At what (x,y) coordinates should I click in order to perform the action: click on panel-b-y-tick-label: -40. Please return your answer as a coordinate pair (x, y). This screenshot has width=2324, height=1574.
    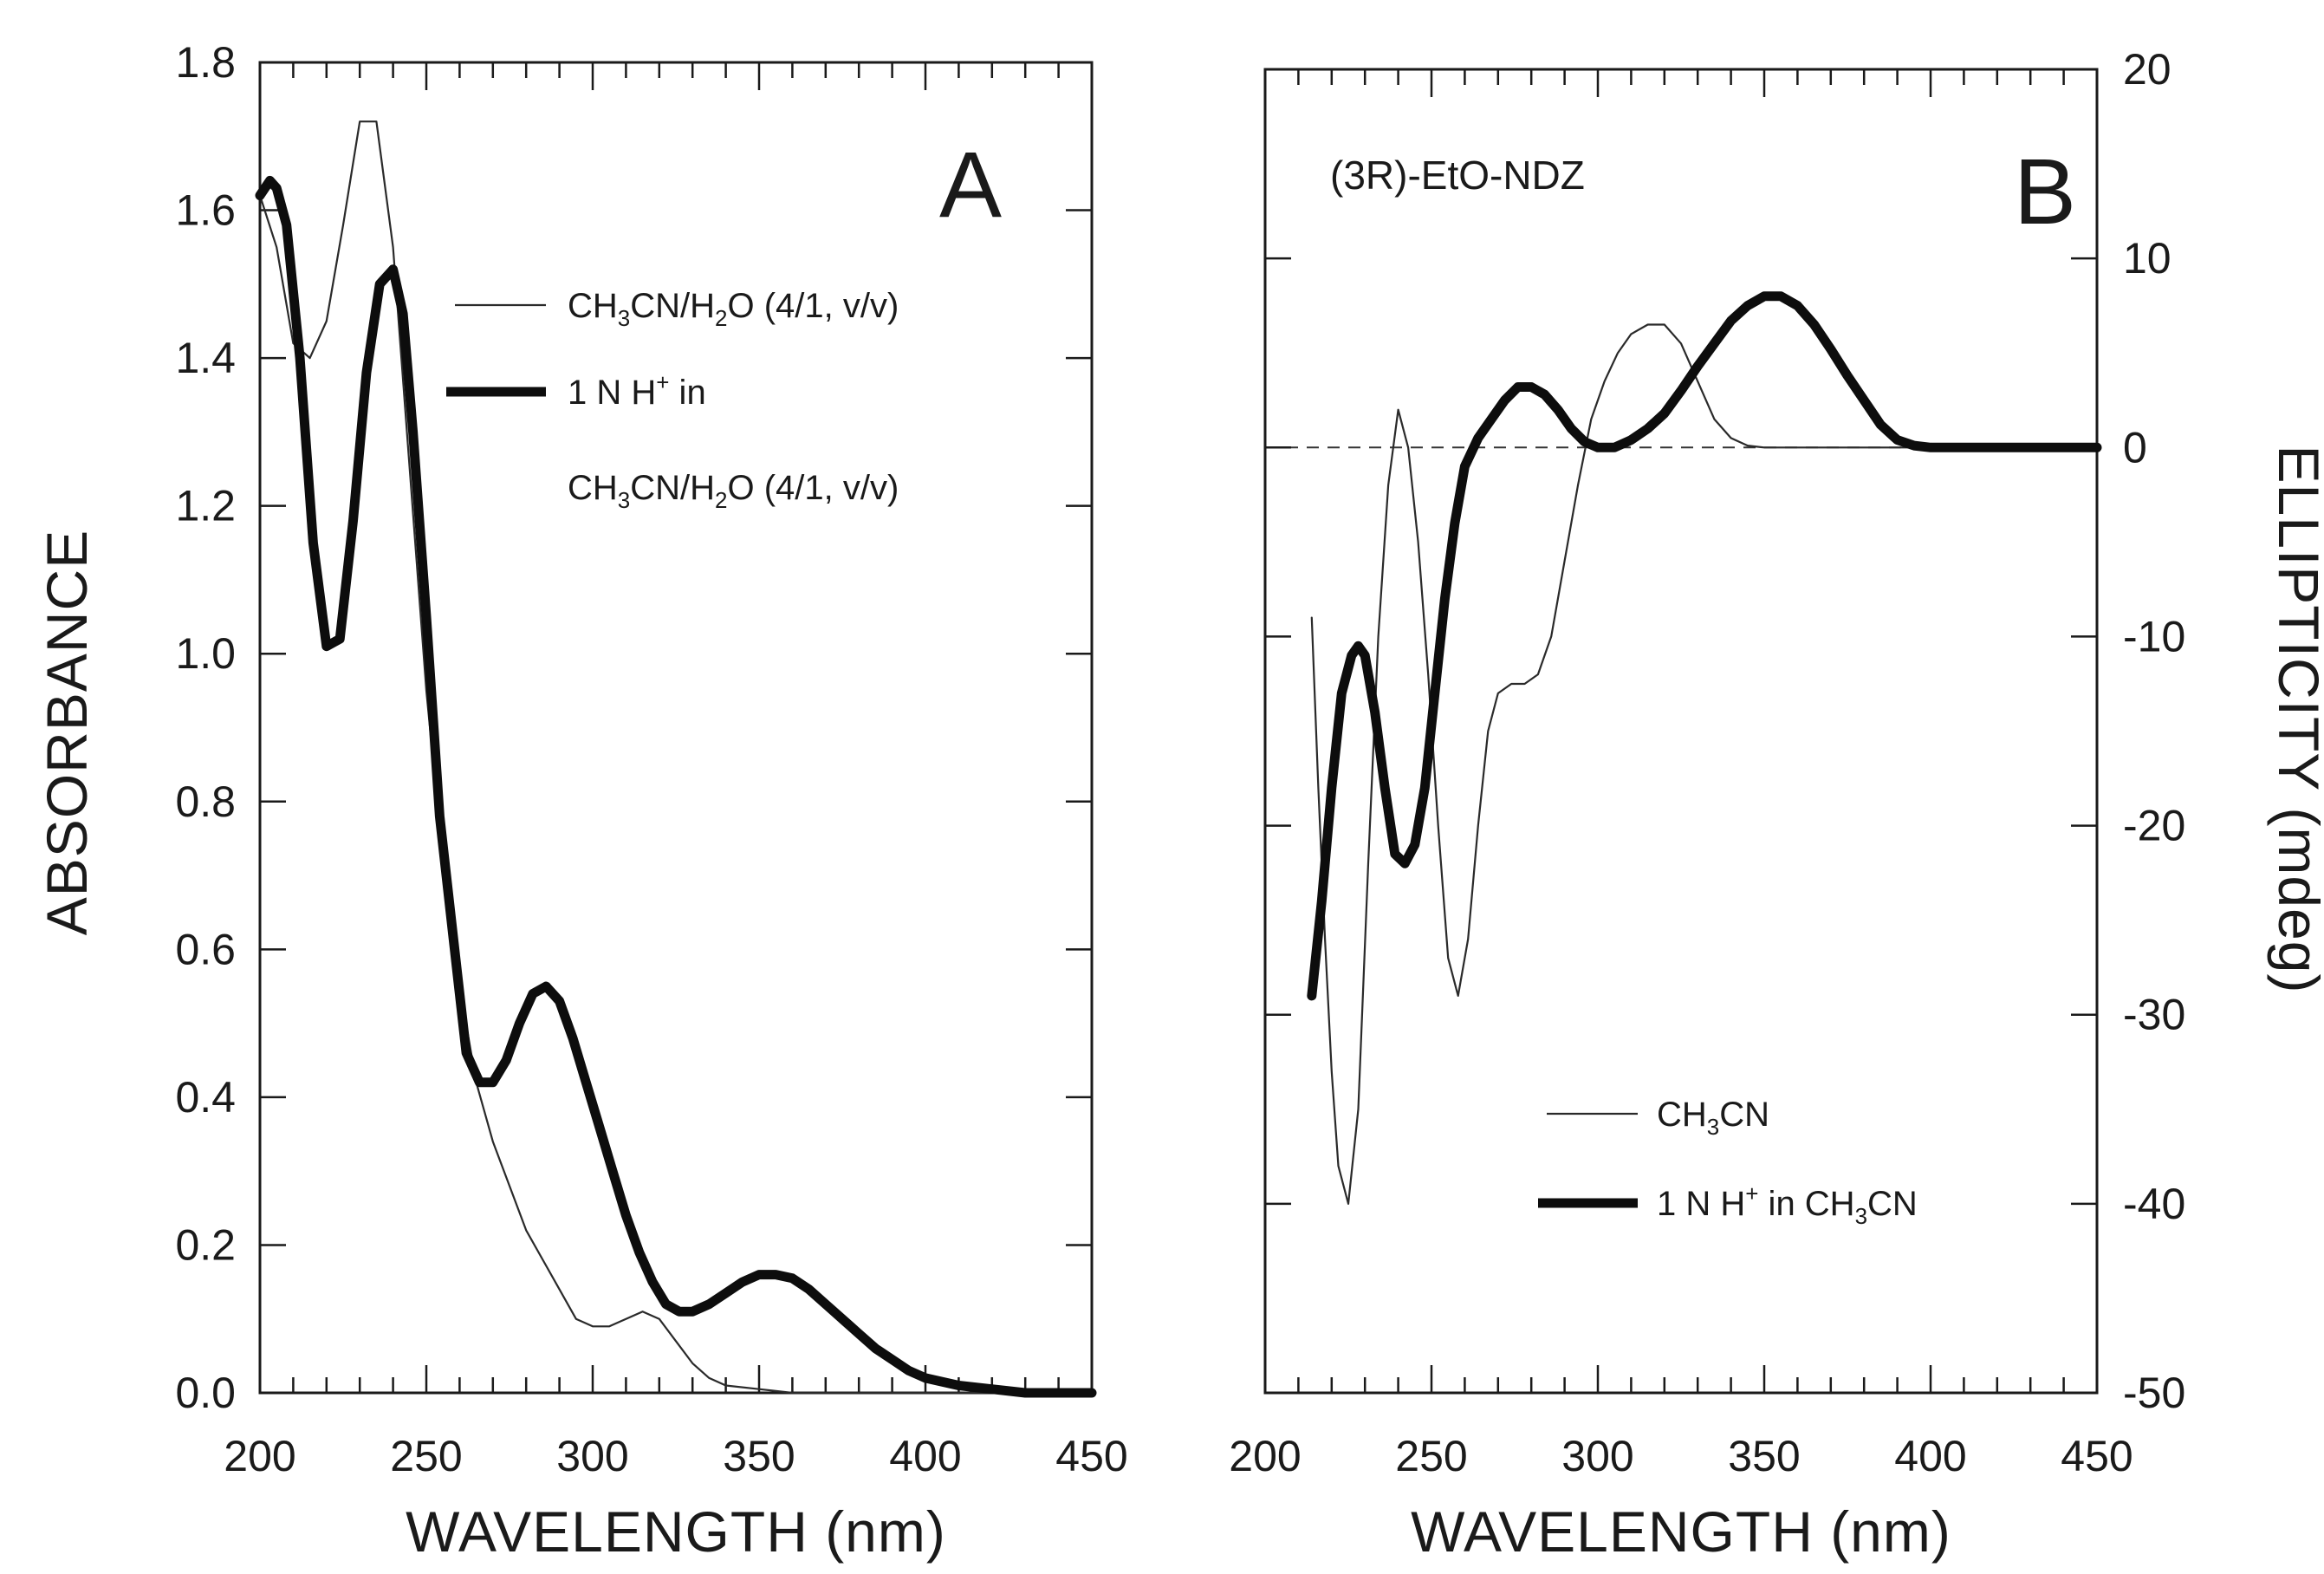
    Looking at the image, I should click on (2154, 1204).